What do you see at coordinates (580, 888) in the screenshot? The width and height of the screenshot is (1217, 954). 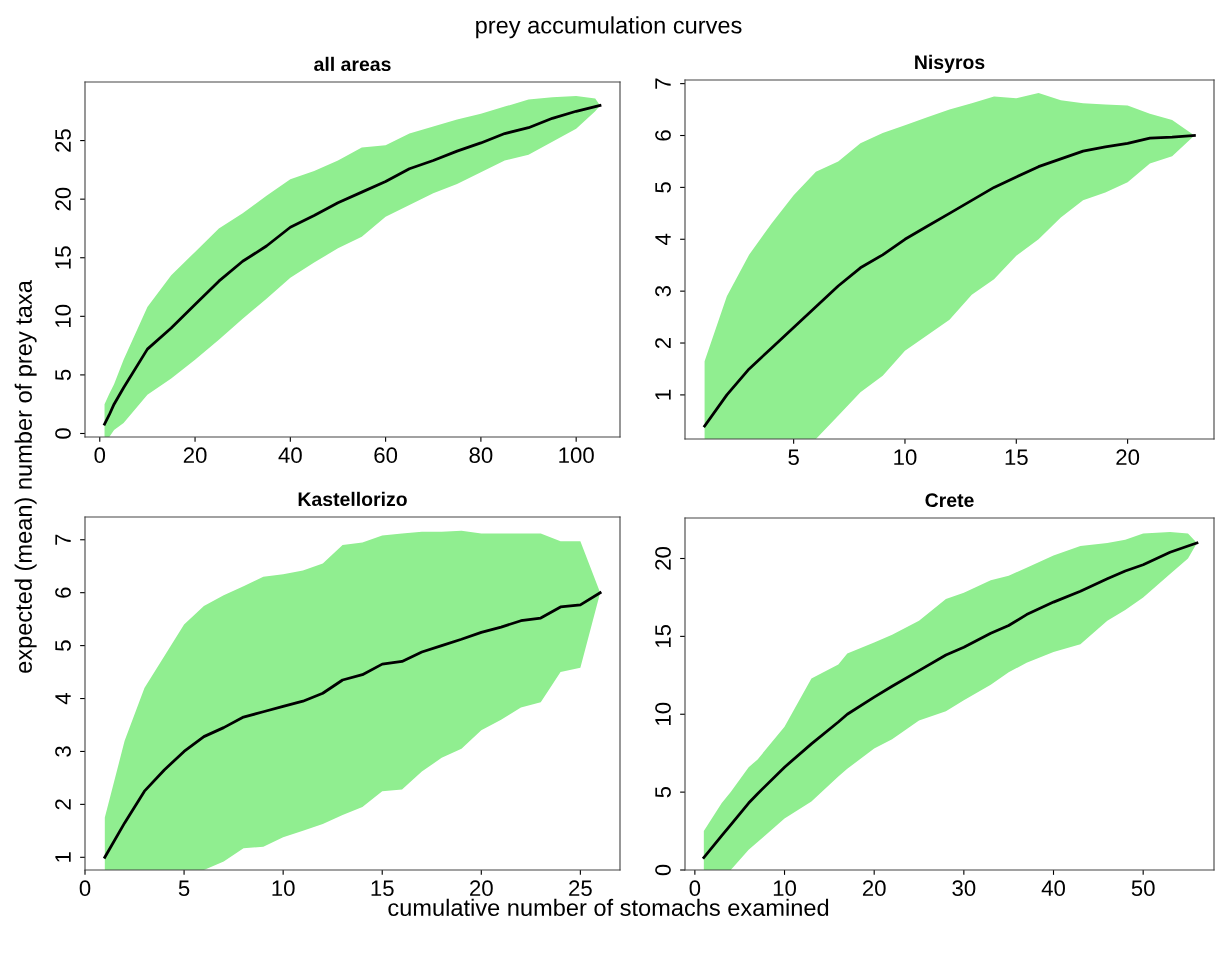 I see `x-tick-label: 25` at bounding box center [580, 888].